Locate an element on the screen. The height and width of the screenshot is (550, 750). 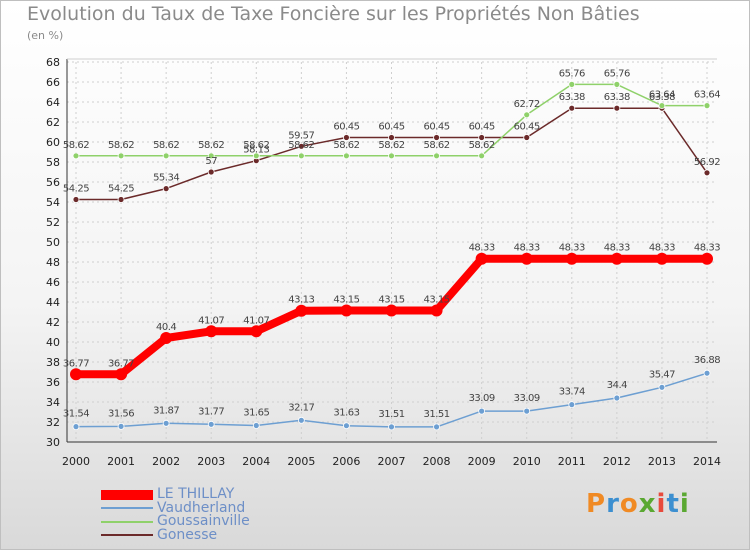
y-tick-label: 68 is located at coordinates (53, 62).